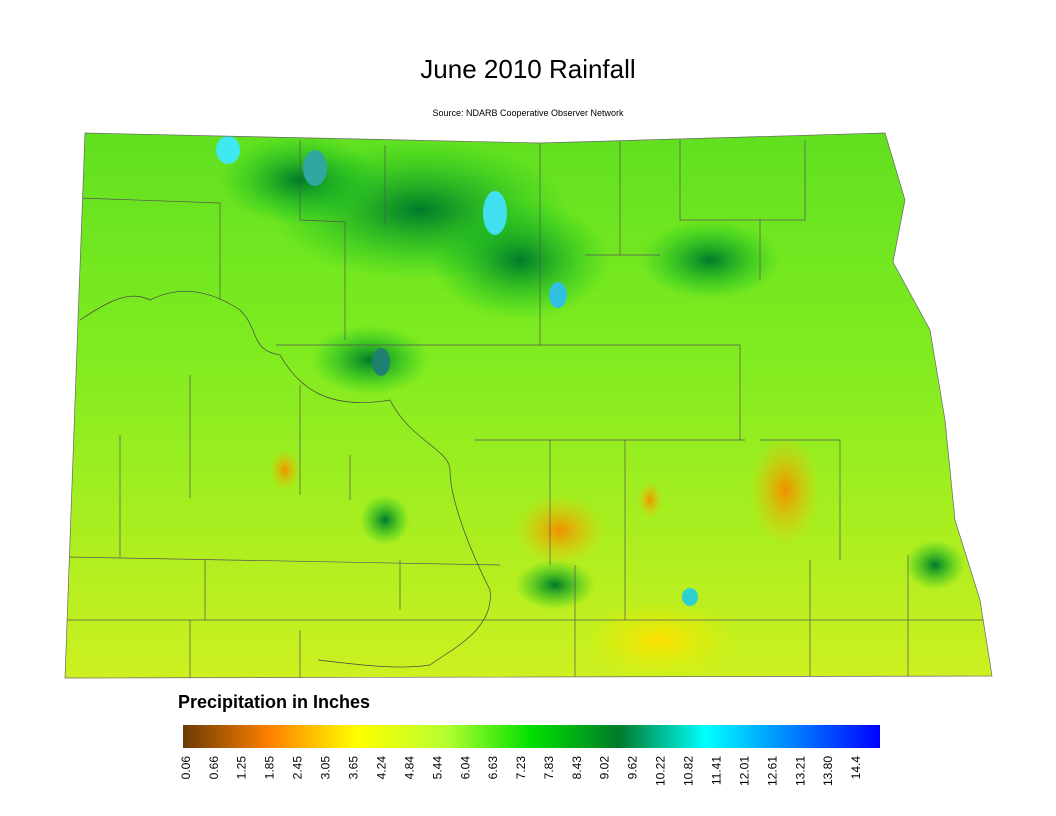 The width and height of the screenshot is (1056, 816). What do you see at coordinates (577, 768) in the screenshot?
I see `colorbar-tick-label: 8.43` at bounding box center [577, 768].